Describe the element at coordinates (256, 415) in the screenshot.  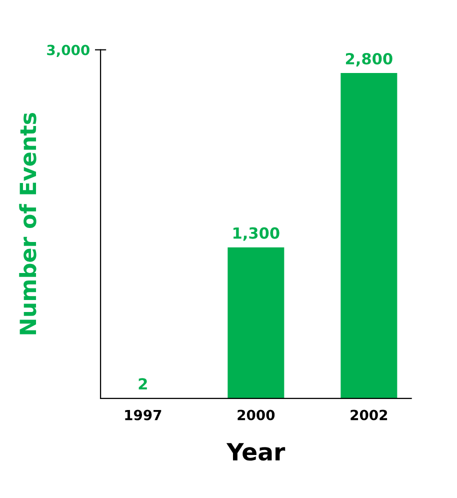
I see `x-tick-label: 2000` at that location.